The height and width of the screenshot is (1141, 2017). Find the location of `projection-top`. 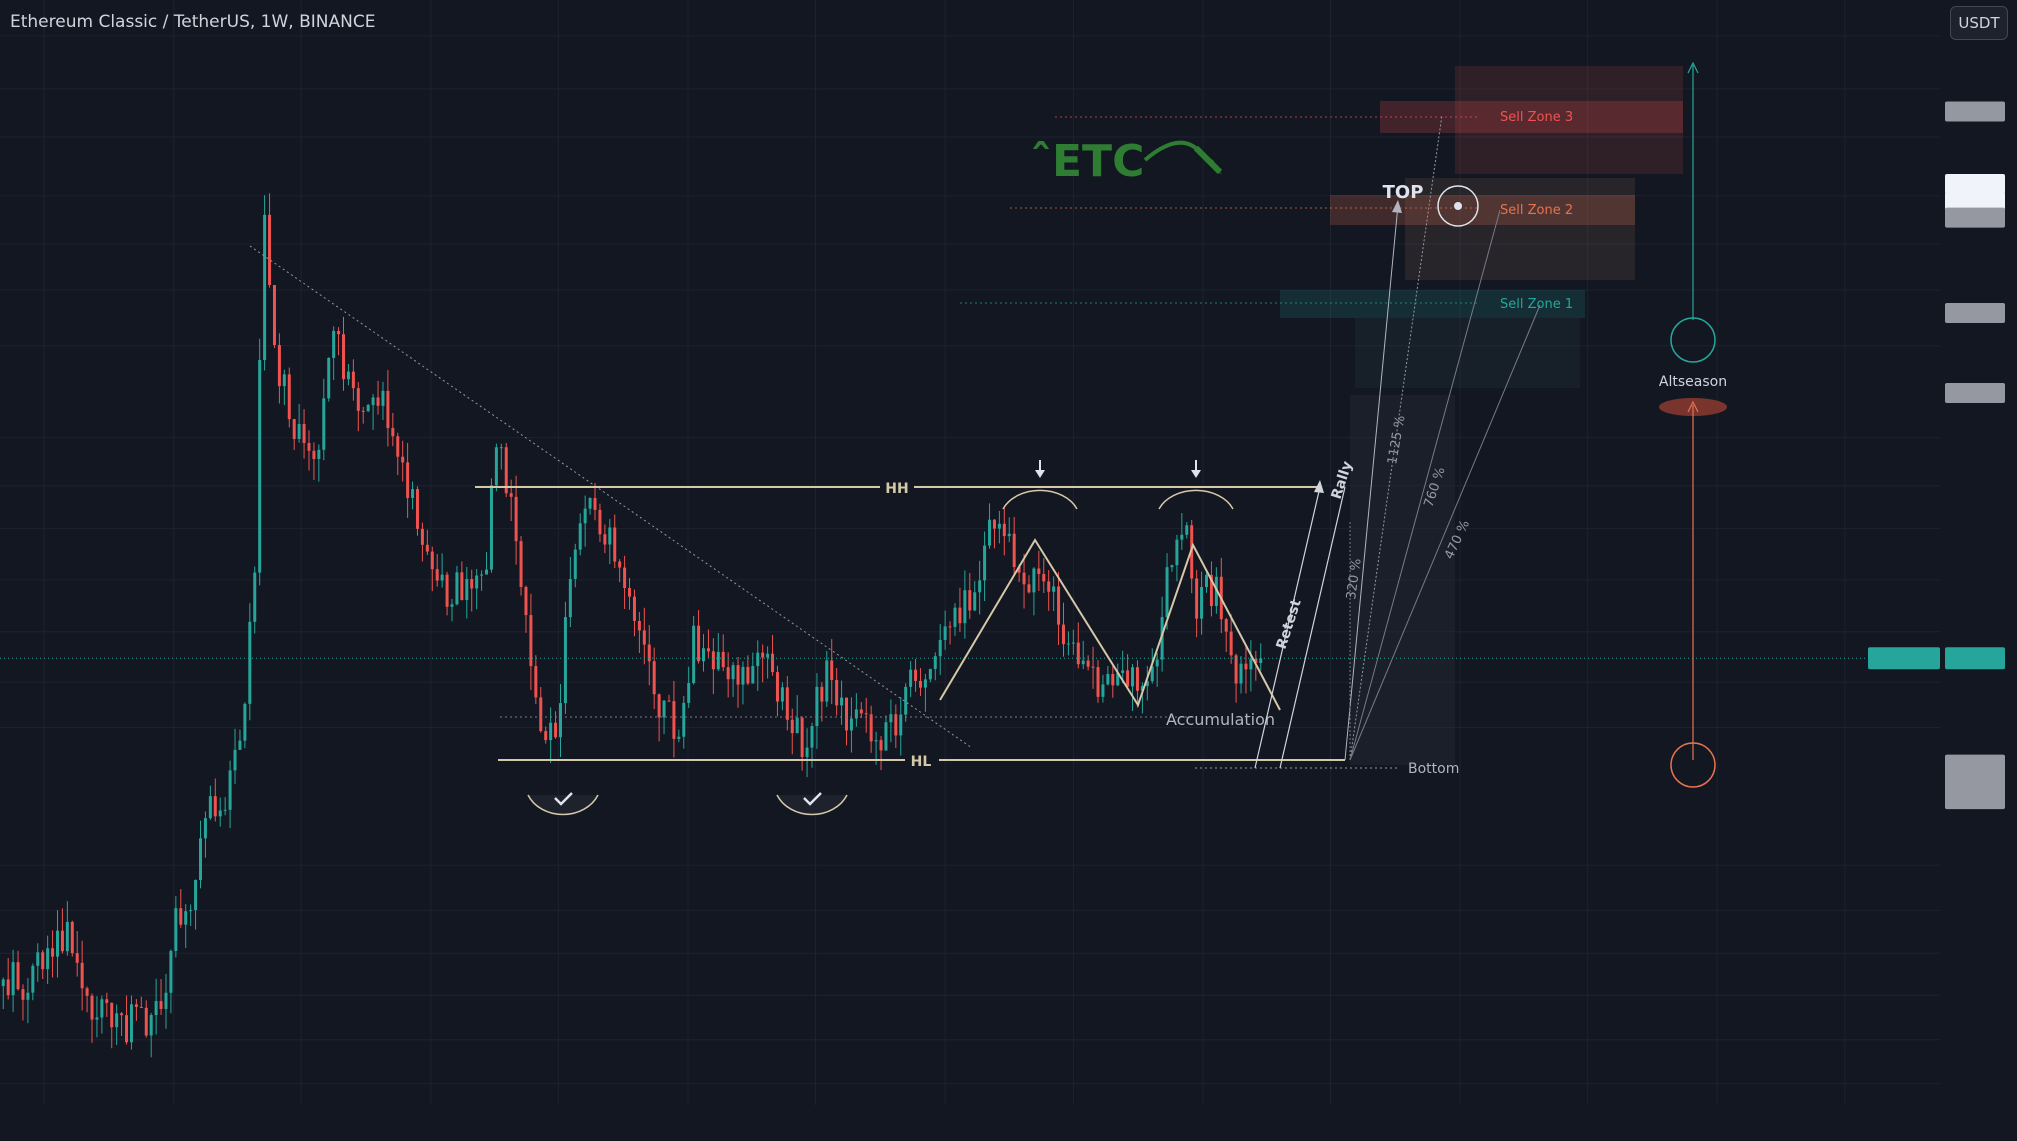

projection-top is located at coordinates (1371, 482).